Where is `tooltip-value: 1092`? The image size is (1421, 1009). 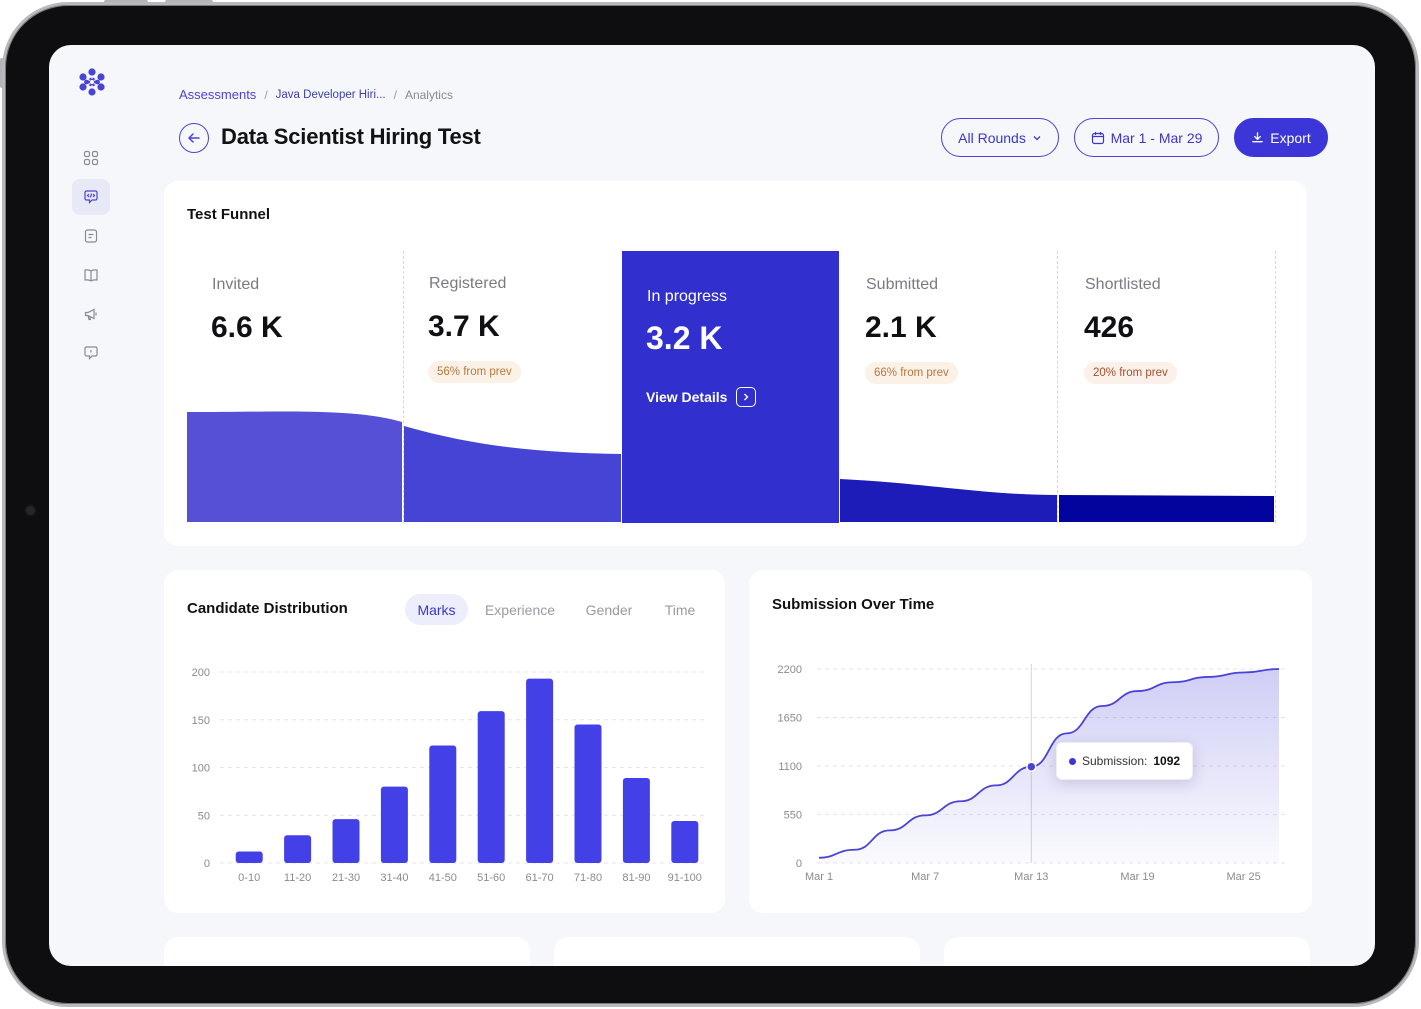
tooltip-value: 1092 is located at coordinates (1167, 761).